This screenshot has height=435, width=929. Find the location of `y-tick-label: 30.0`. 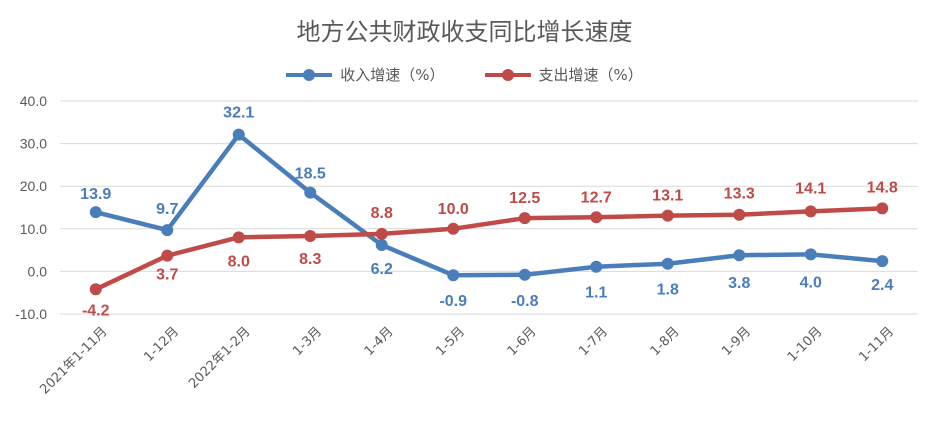

y-tick-label: 30.0 is located at coordinates (33, 144).